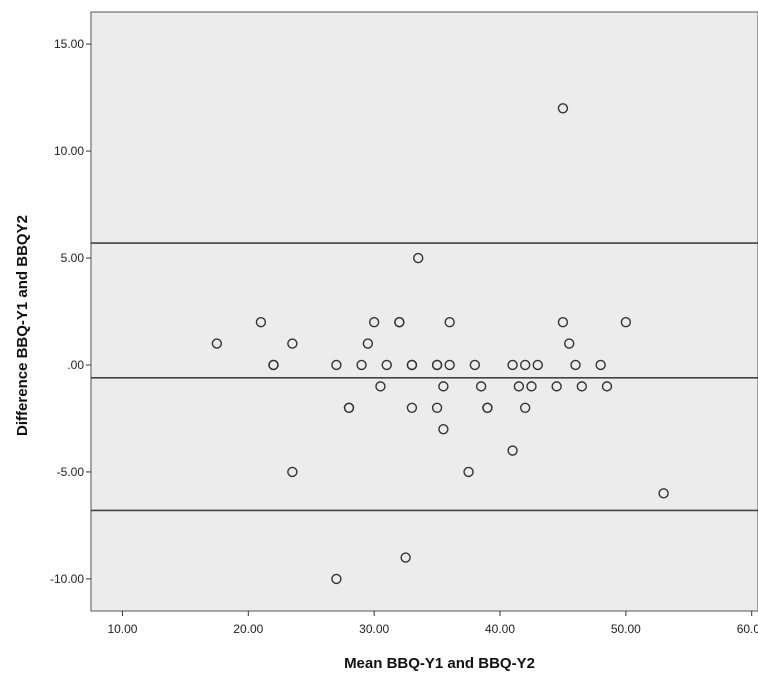 This screenshot has width=758, height=675. Describe the element at coordinates (626, 629) in the screenshot. I see `x-tick-label: 50.00` at that location.